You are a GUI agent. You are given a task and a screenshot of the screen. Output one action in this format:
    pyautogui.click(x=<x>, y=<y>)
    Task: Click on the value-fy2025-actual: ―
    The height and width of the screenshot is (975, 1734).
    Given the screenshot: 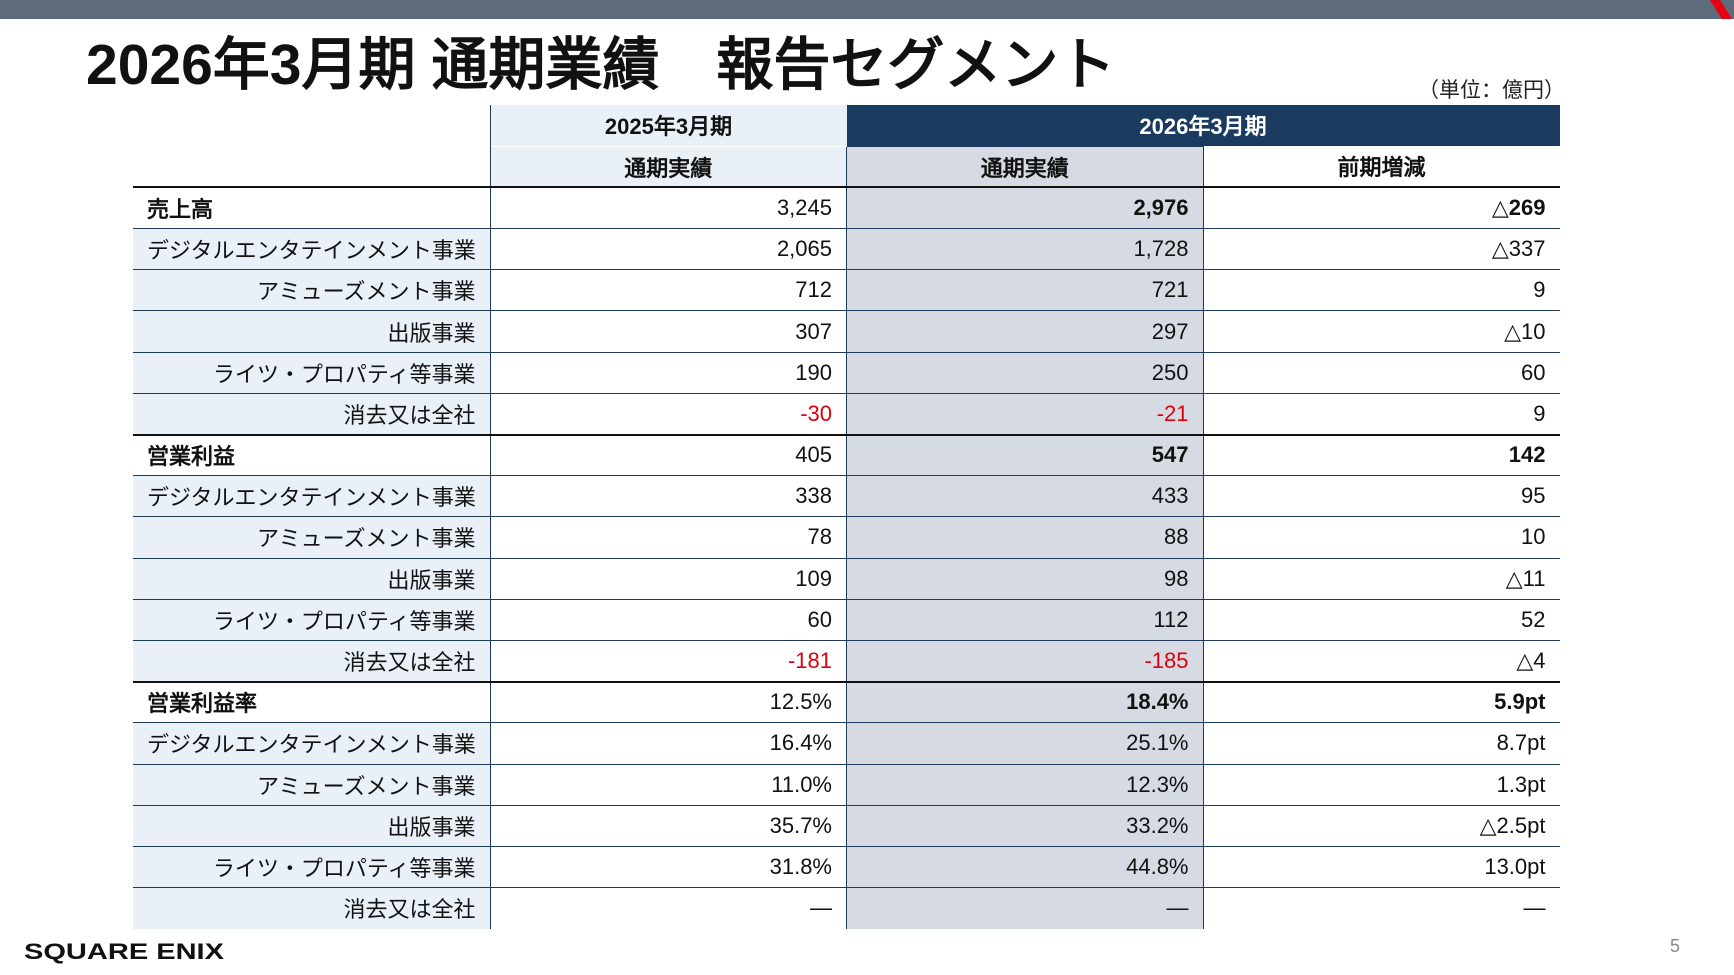 What is the action you would take?
    pyautogui.click(x=668, y=908)
    